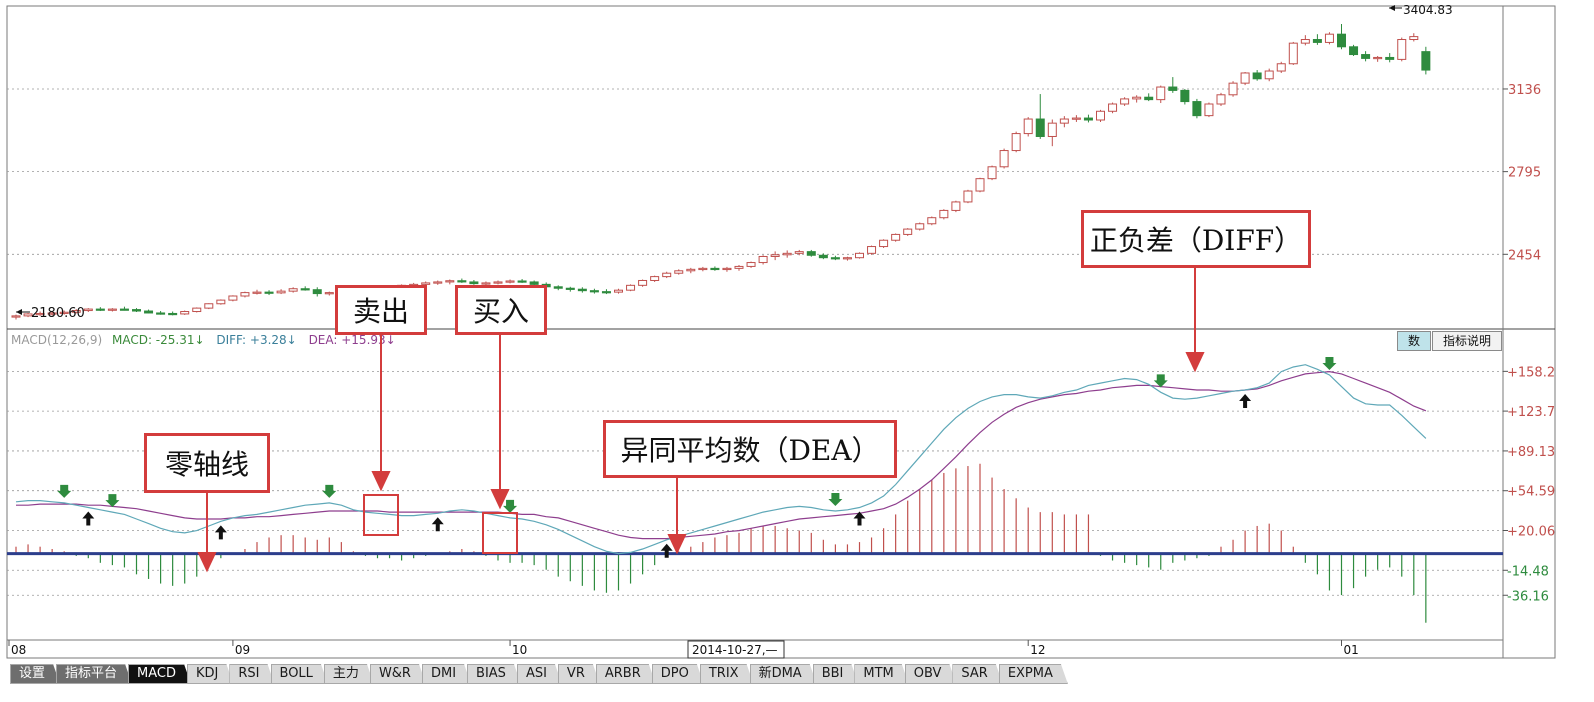  I want to click on cursor-date-box, so click(736, 649).